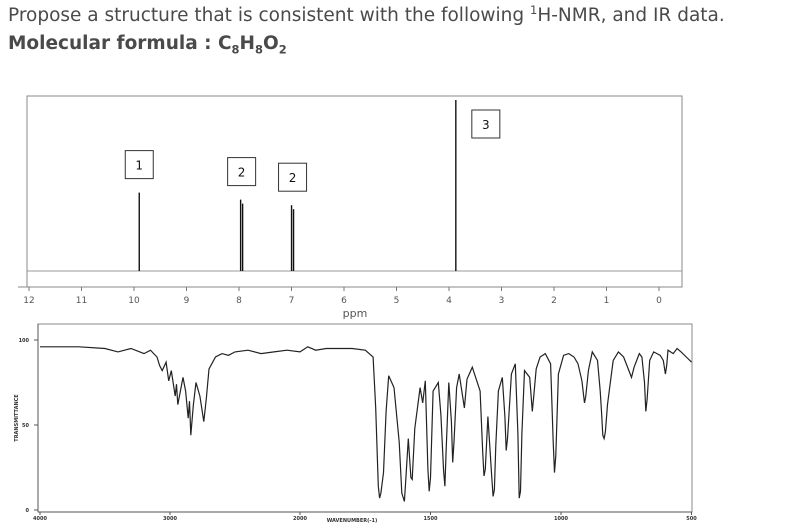 The width and height of the screenshot is (785, 529). What do you see at coordinates (24, 341) in the screenshot?
I see `ir-y-tick-label: 100` at bounding box center [24, 341].